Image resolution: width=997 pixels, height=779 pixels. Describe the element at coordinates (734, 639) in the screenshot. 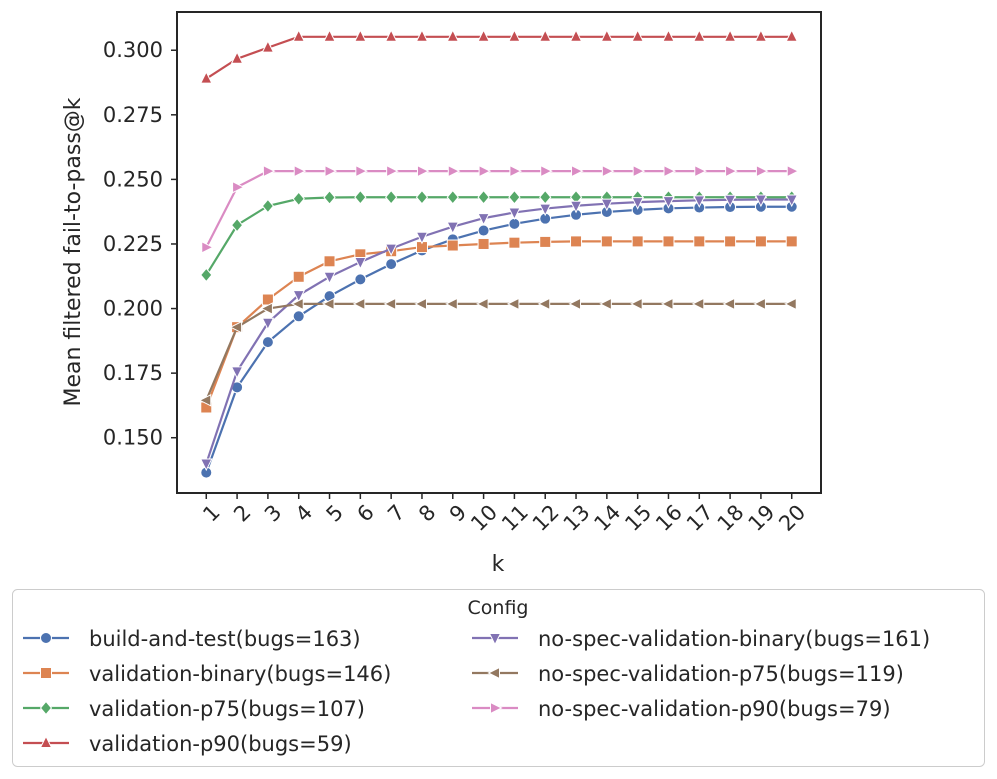

I see `legend-label: no-spec-validation-binary(bugs=161)` at that location.